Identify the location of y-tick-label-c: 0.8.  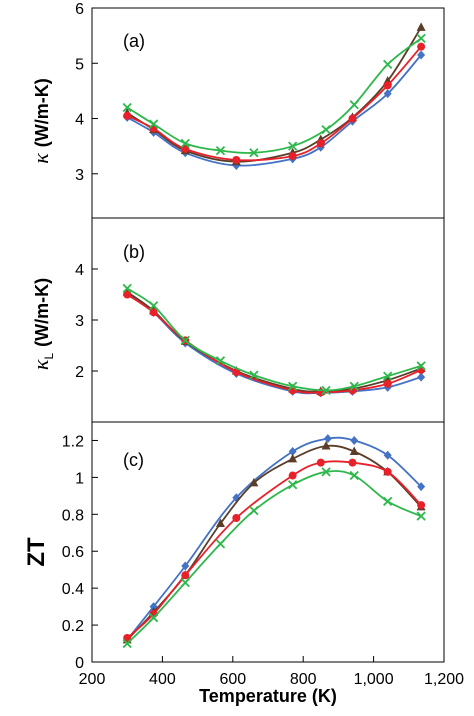
(73, 515).